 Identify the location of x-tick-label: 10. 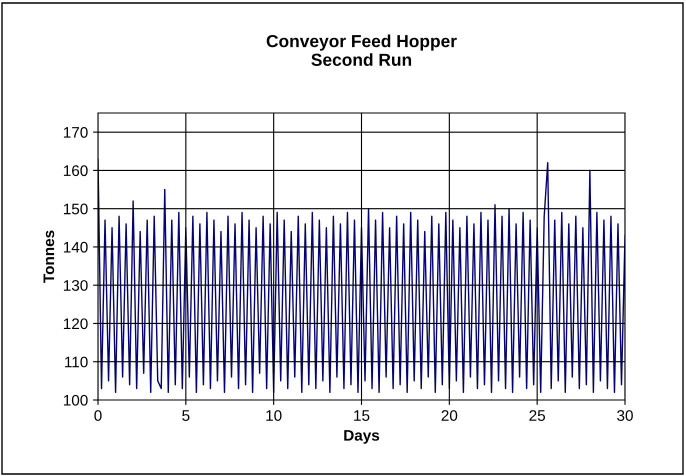
(274, 415).